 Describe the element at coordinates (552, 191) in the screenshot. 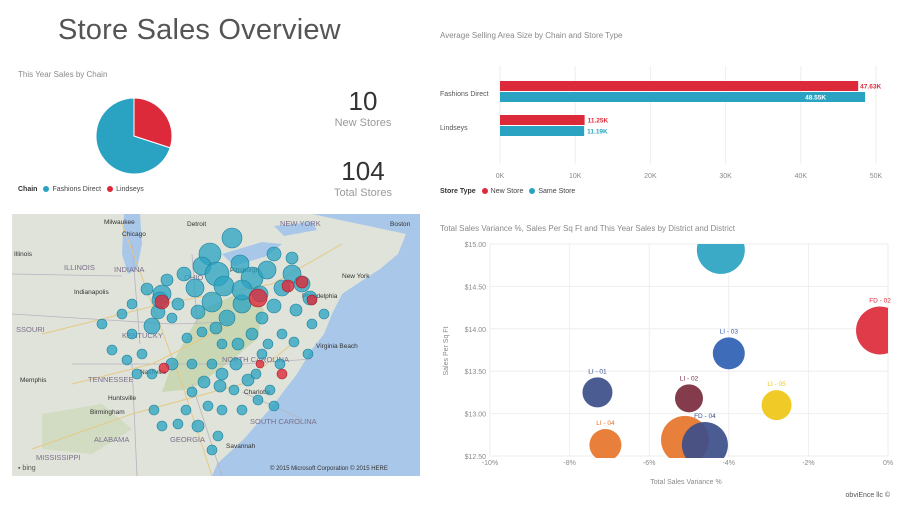

I see `bar-legend-item-same-store: Same Store` at that location.